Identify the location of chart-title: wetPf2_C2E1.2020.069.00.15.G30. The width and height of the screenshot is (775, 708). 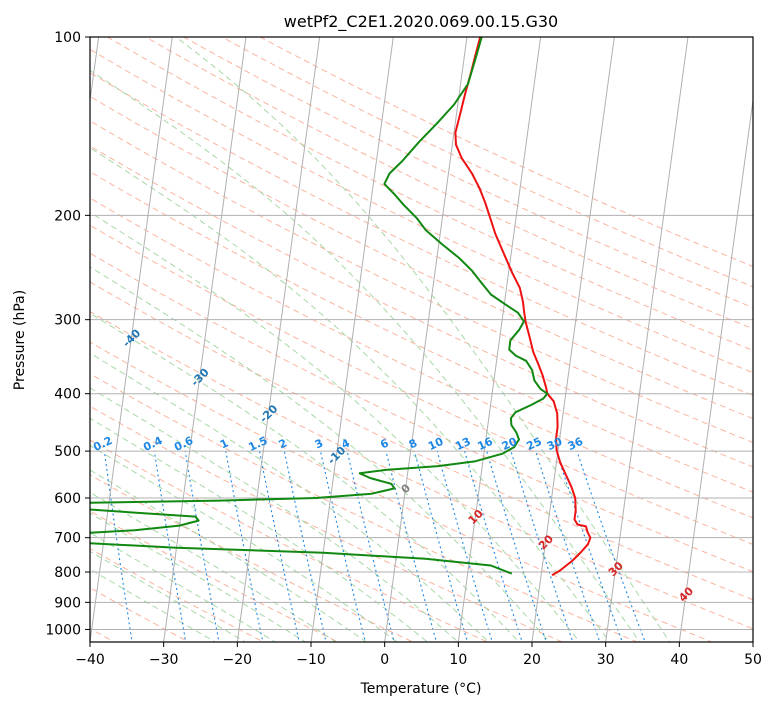
(421, 22).